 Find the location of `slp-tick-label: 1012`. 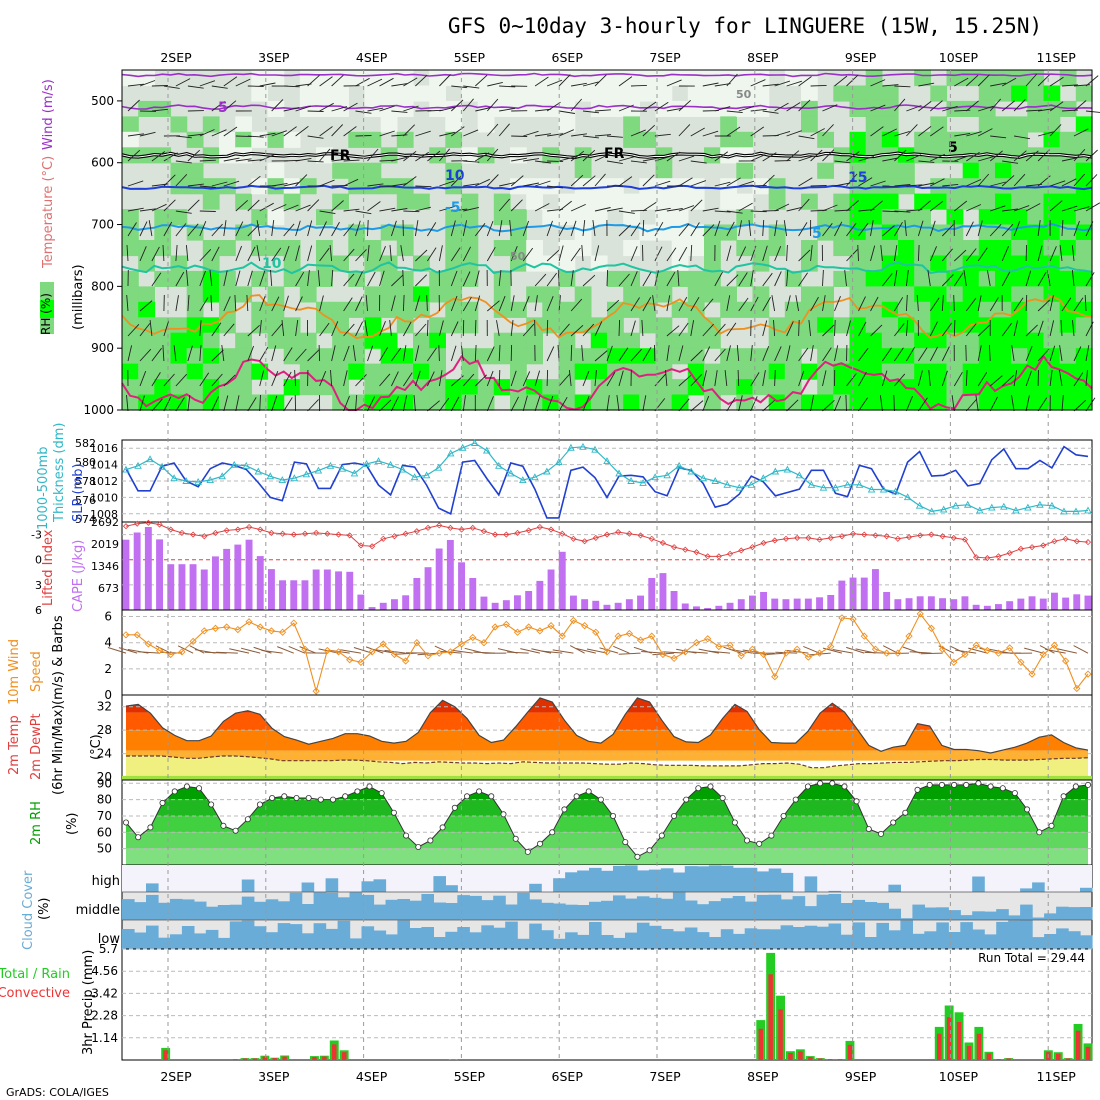

slp-tick-label: 1012 is located at coordinates (104, 481).